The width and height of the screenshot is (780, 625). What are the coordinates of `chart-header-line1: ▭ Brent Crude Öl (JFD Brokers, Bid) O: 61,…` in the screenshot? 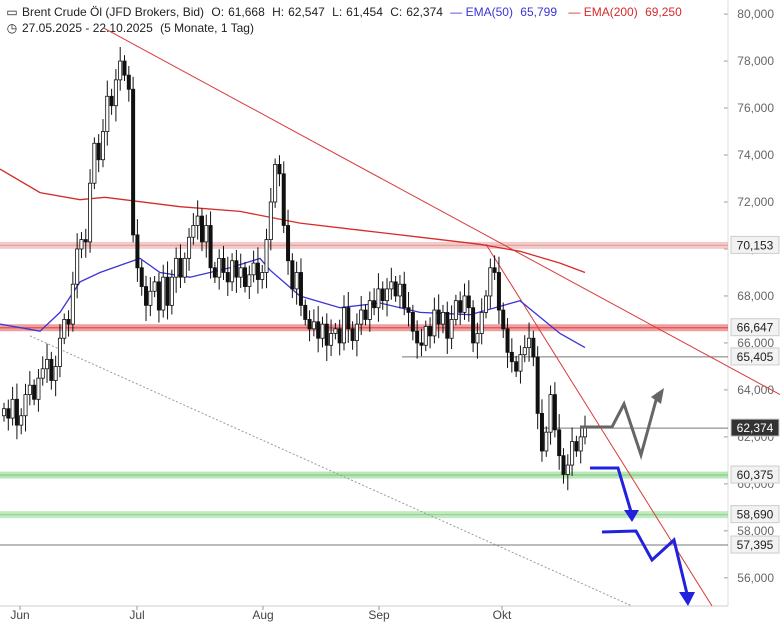 It's located at (348, 12).